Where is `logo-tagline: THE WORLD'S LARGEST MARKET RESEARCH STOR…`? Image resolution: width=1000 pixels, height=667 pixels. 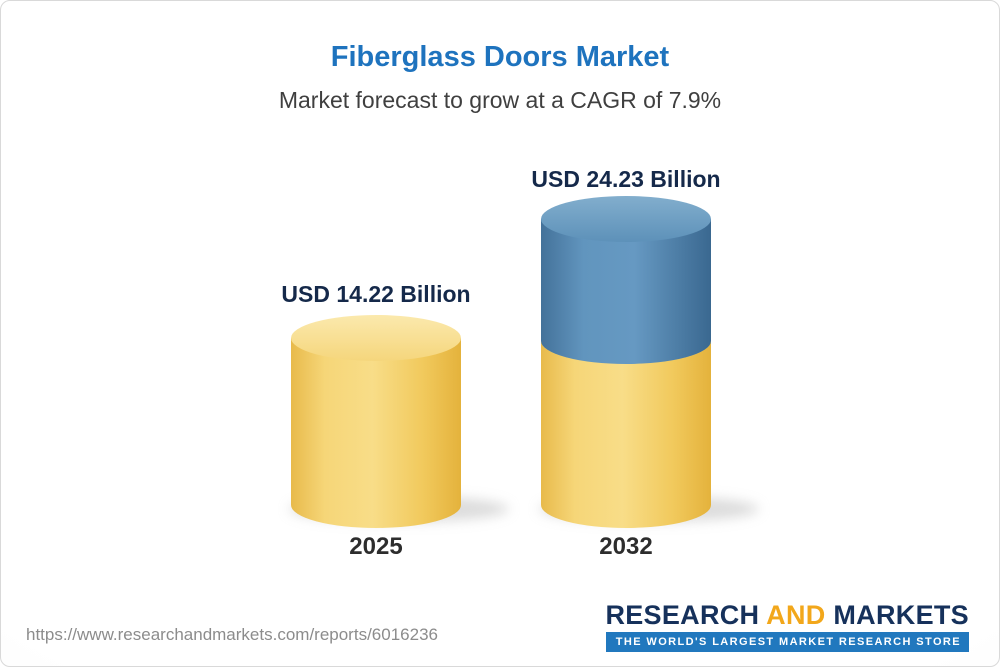 logo-tagline: THE WORLD'S LARGEST MARKET RESEARCH STOR… is located at coordinates (787, 642).